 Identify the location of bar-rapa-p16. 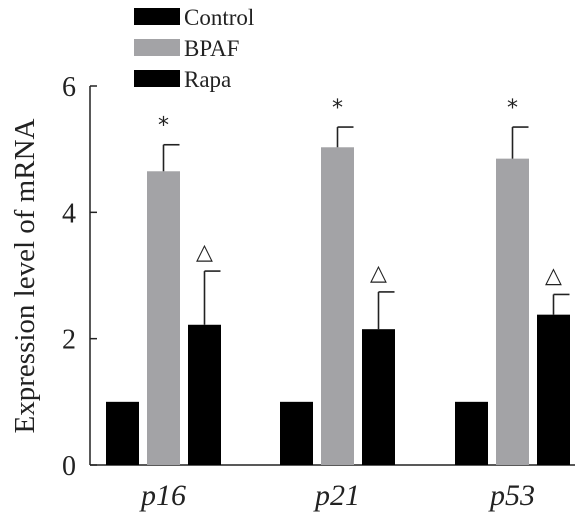
(204, 394).